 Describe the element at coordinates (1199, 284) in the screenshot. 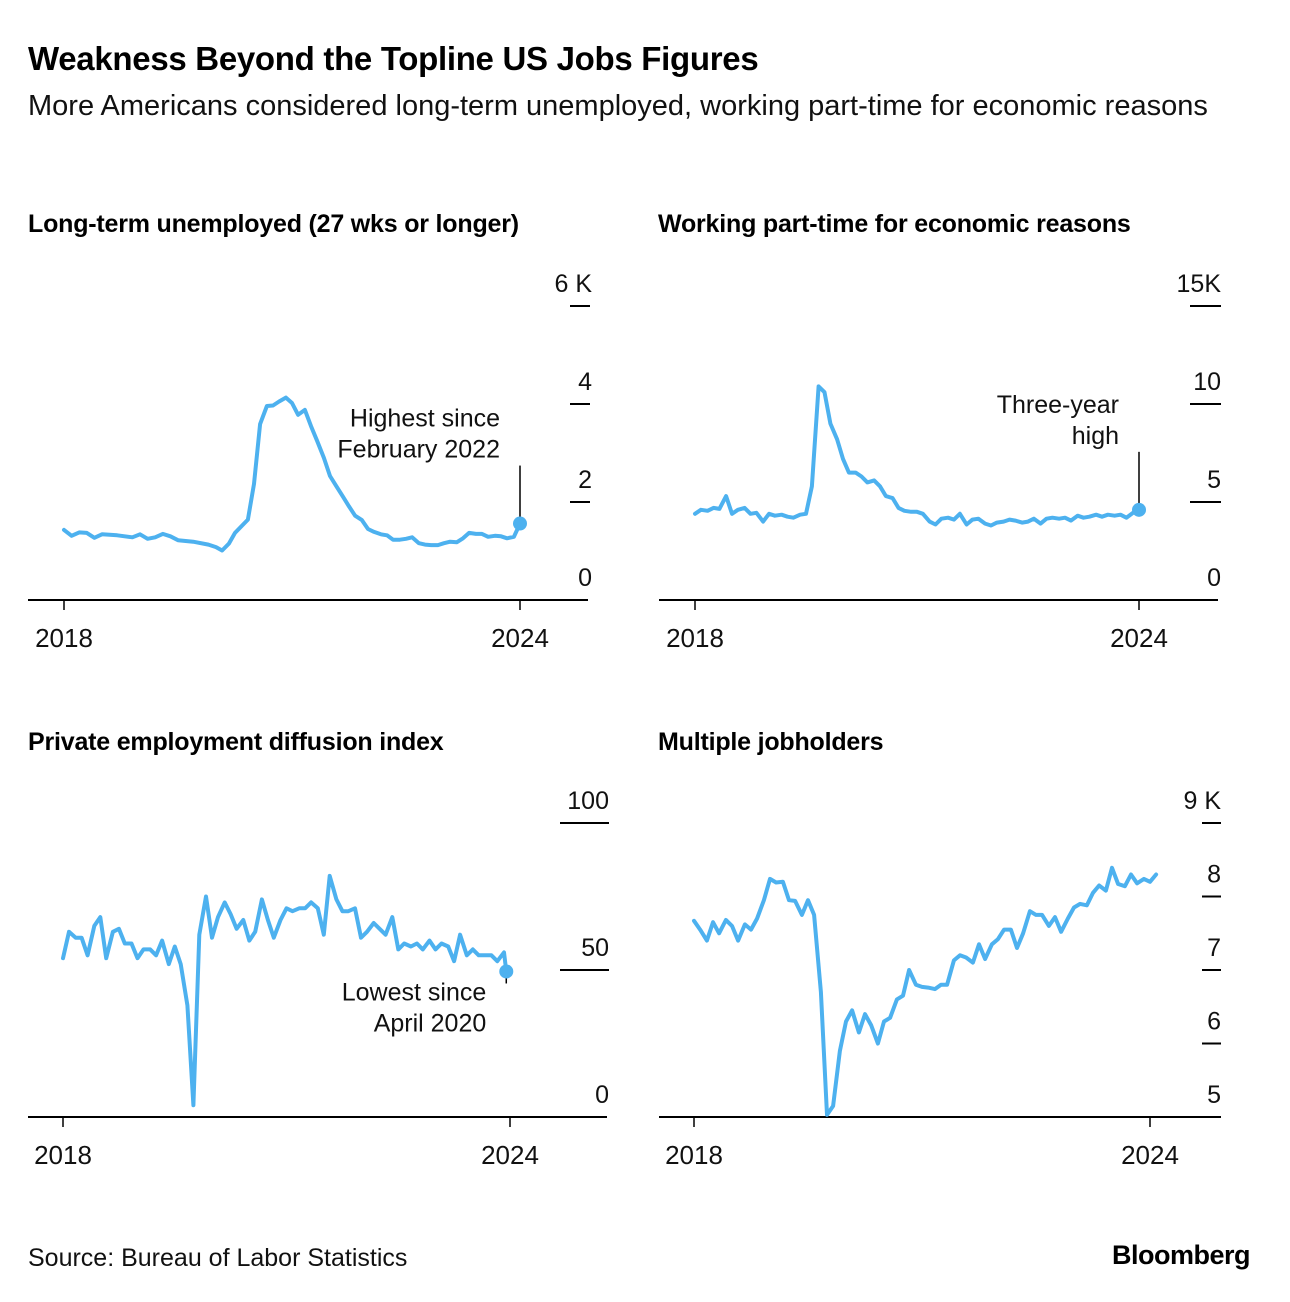

I see `y-tick-label: 15K` at that location.